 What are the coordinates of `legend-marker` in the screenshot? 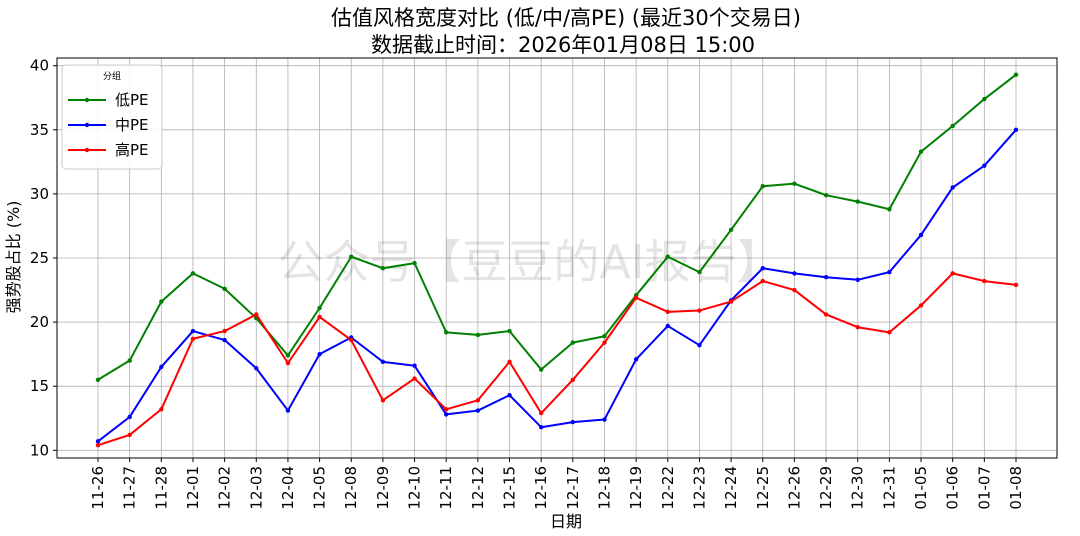 It's located at (87, 150).